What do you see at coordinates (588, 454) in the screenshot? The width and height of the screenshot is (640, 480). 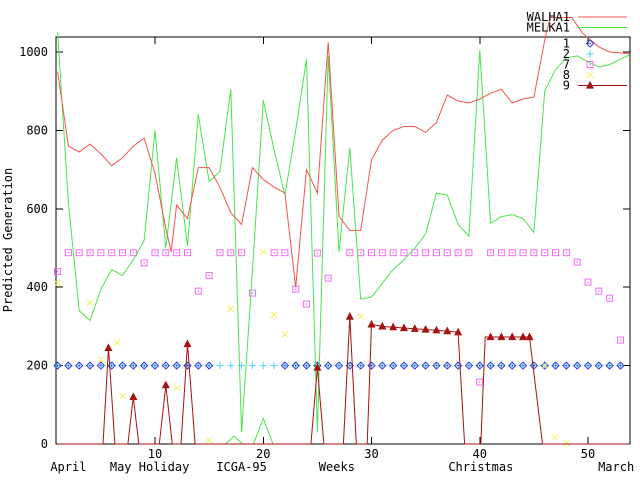 I see `x-tick-label: 50` at bounding box center [588, 454].